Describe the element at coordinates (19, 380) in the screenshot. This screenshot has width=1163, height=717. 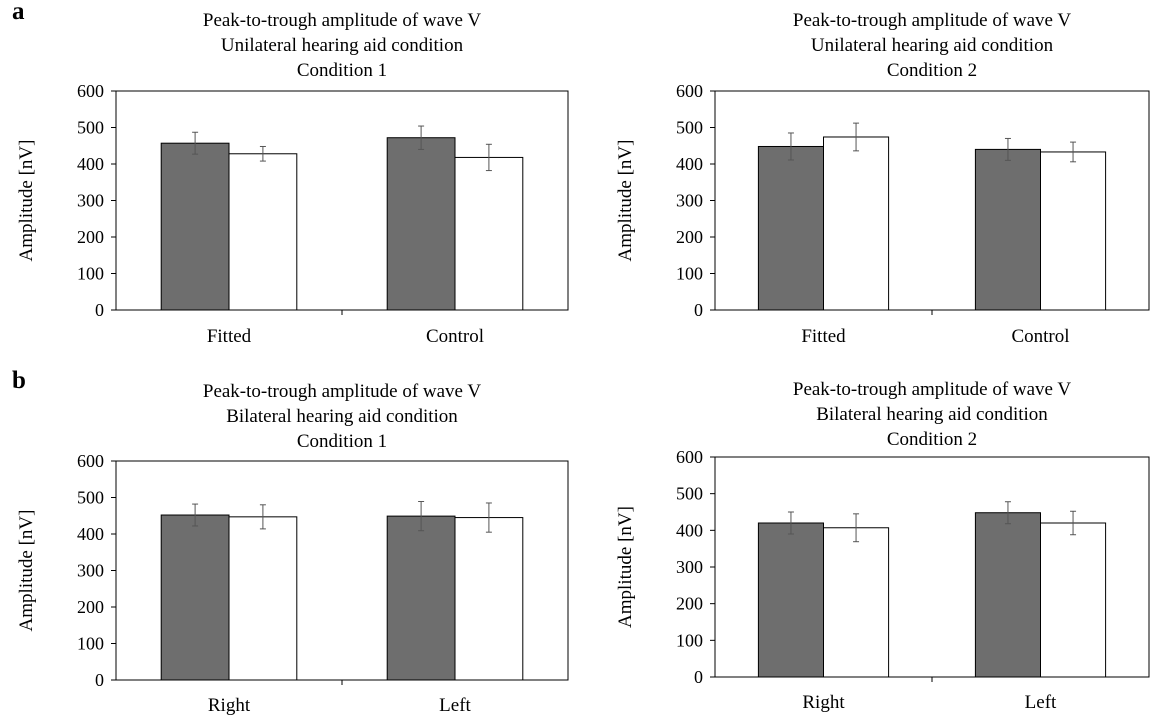
I see `panel-label-b: b` at that location.